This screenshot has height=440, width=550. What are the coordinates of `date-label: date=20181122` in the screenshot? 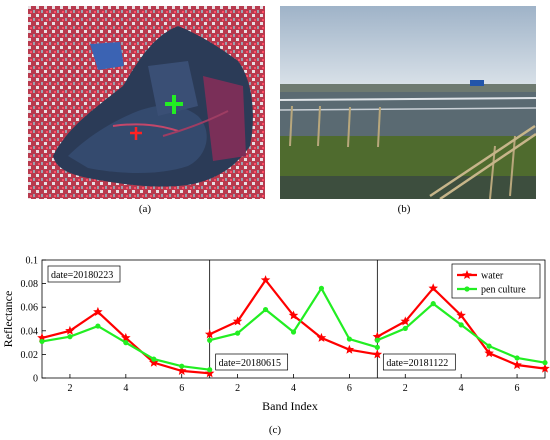 It's located at (417, 363).